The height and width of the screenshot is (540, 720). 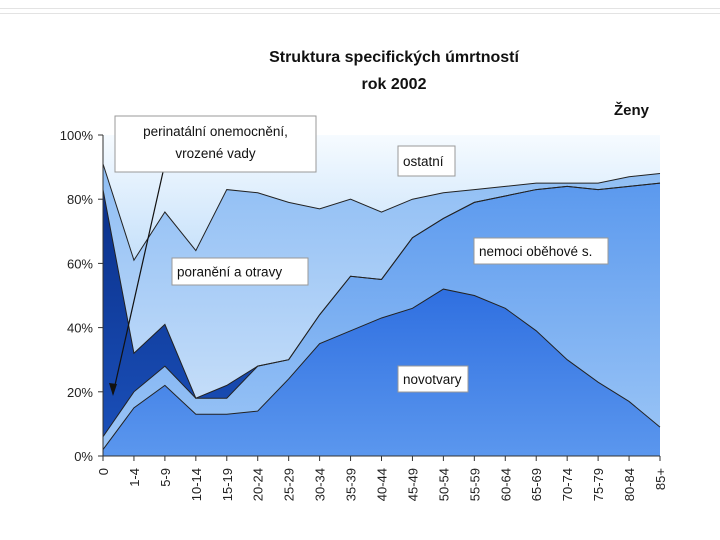 I want to click on x-tick-label: 0, so click(x=103, y=471).